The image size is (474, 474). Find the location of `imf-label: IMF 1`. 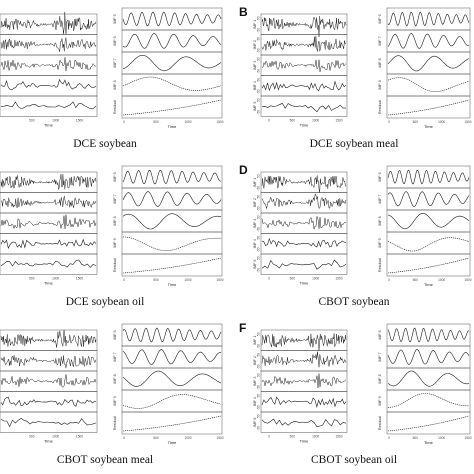

imf-label: IMF 1 is located at coordinates (255, 24).